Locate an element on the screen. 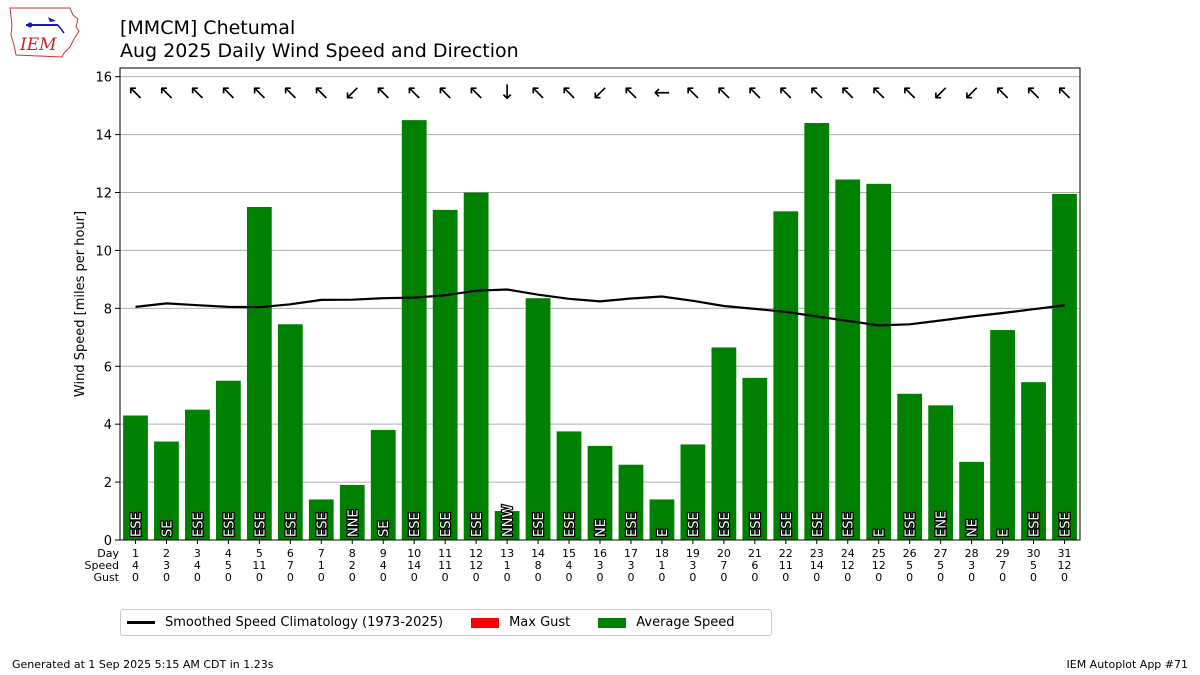 This screenshot has width=1200, height=675. day-label: 30 is located at coordinates (1034, 553).